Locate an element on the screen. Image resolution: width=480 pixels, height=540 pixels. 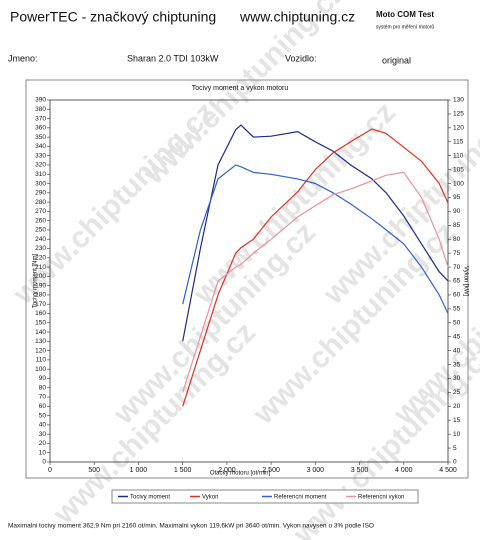
y-tick-label: 260 is located at coordinates (40, 220).